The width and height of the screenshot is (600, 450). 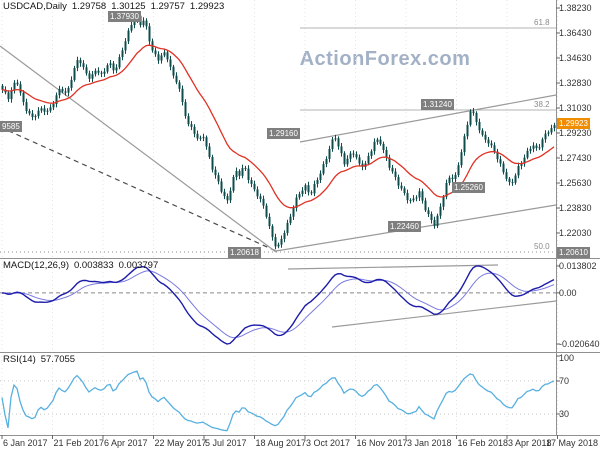 I want to click on dashed-trendline, so click(x=138, y=189).